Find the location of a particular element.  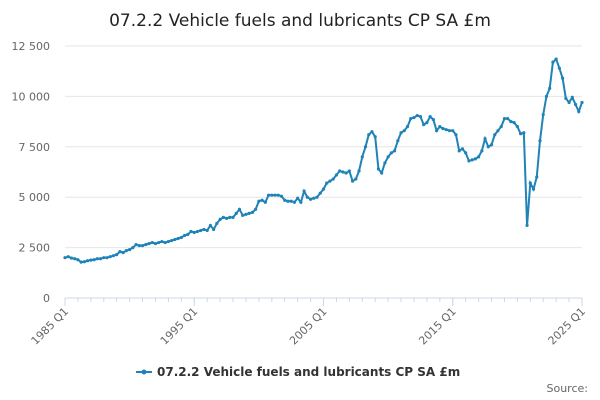

y-tick-label: 10 000 is located at coordinates (31, 96).